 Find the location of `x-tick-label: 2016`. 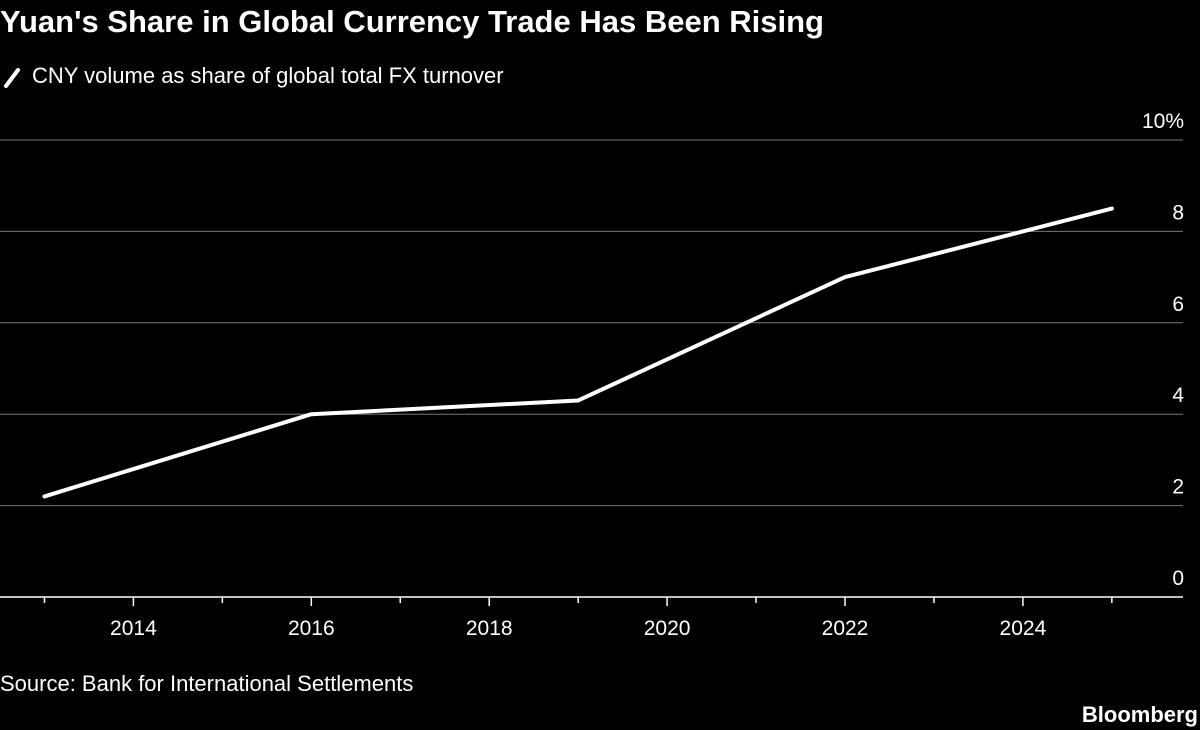

x-tick-label: 2016 is located at coordinates (311, 628).